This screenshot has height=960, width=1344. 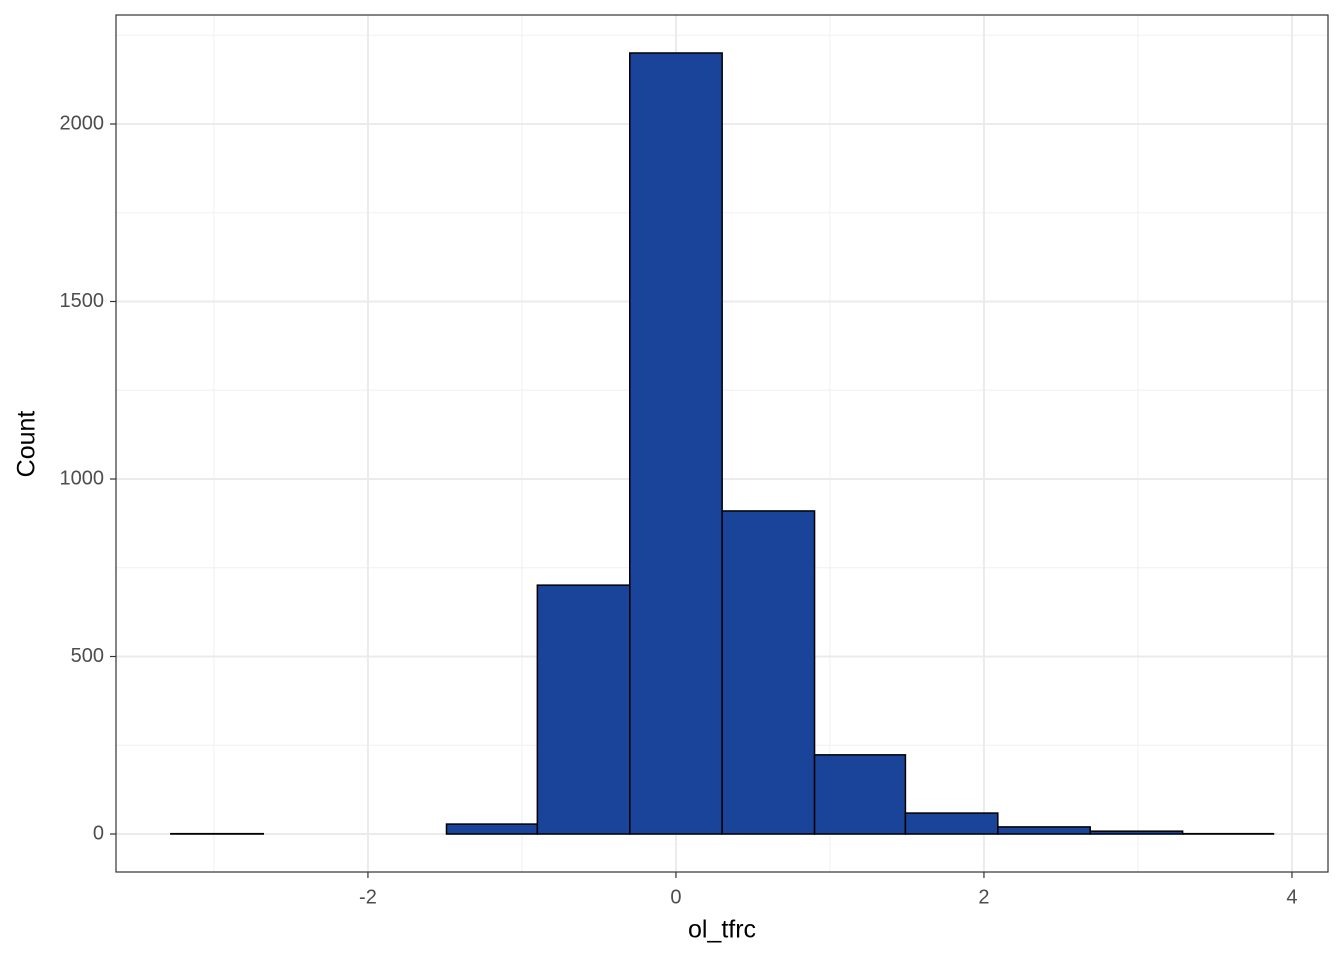 What do you see at coordinates (98, 833) in the screenshot?
I see `y-tick-label: 0` at bounding box center [98, 833].